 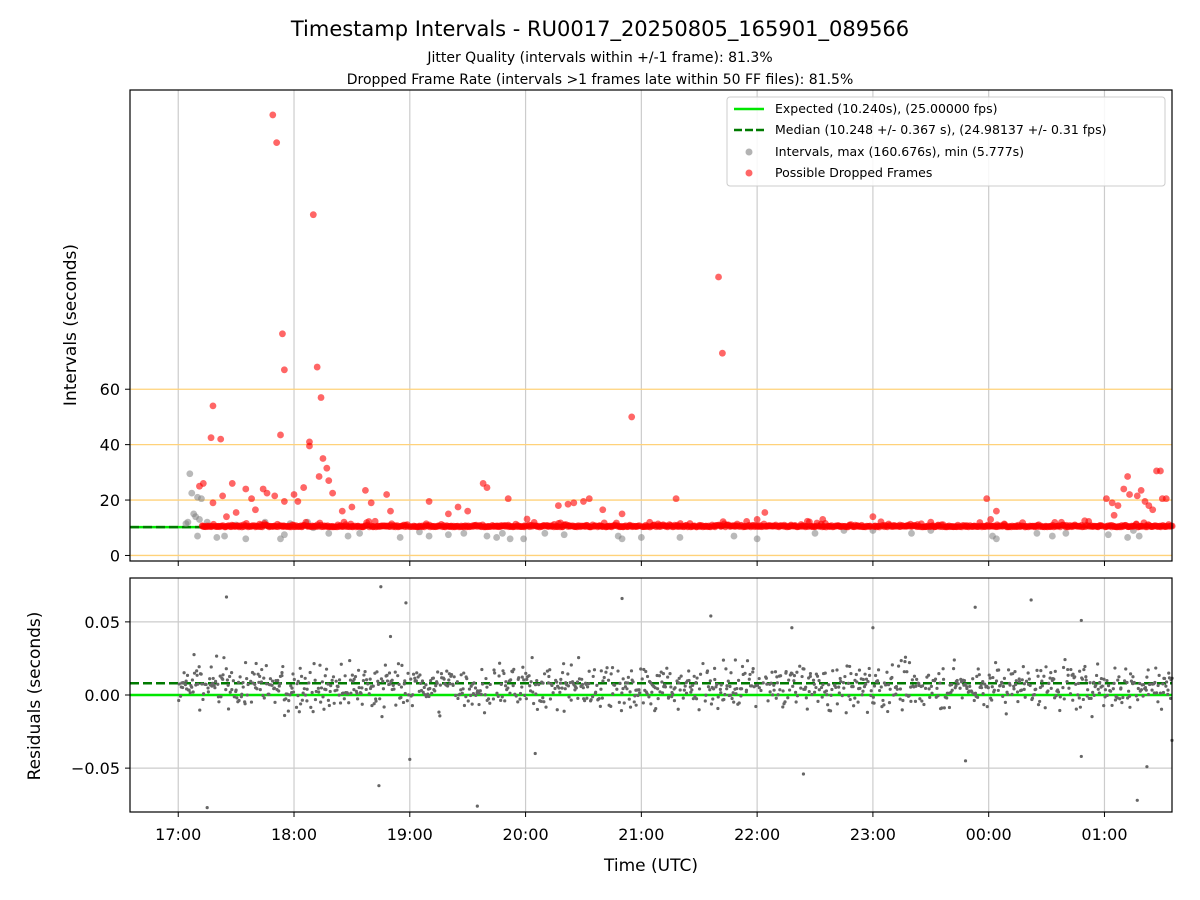 I want to click on legend-dropped-label: Possible Dropped Frames, so click(x=853, y=172).